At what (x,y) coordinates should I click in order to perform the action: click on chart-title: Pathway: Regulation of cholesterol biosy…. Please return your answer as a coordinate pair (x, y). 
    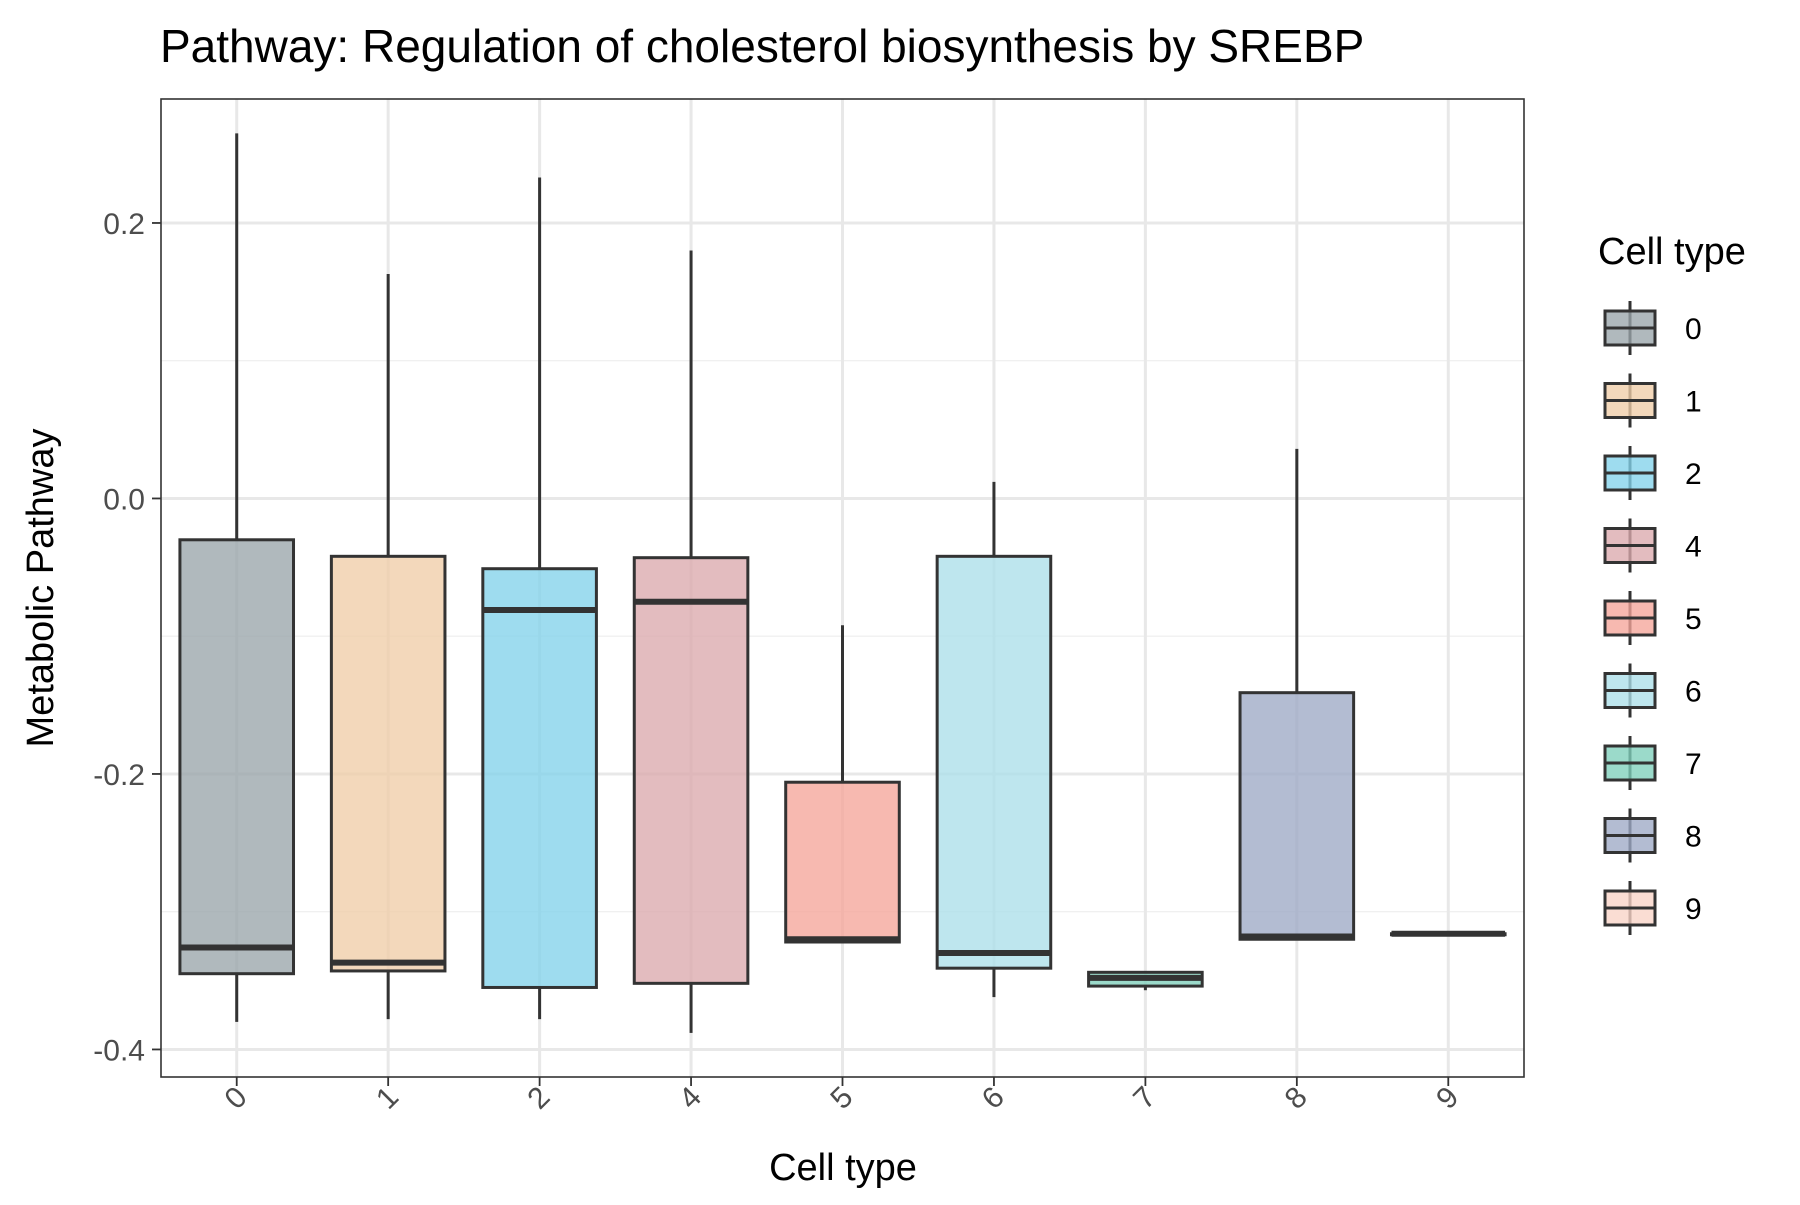
    Looking at the image, I should click on (762, 46).